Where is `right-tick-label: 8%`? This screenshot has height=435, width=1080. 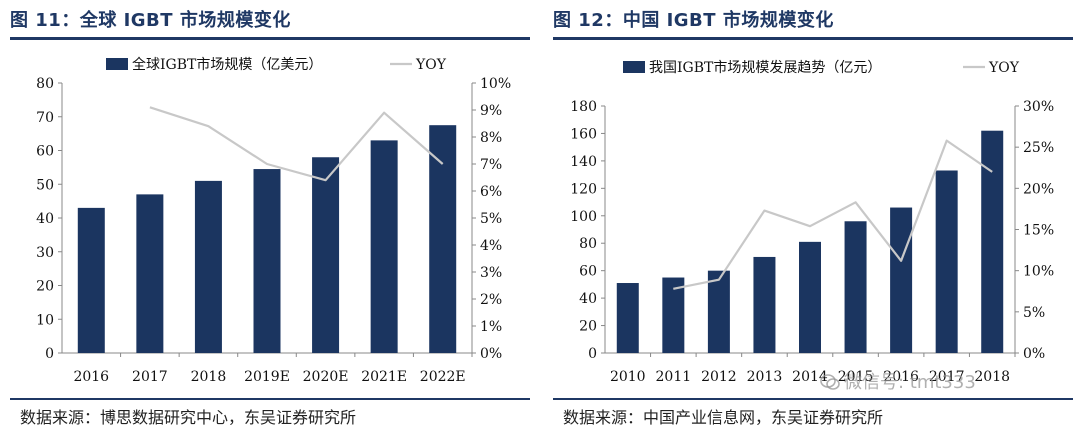
right-tick-label: 8% is located at coordinates (491, 138).